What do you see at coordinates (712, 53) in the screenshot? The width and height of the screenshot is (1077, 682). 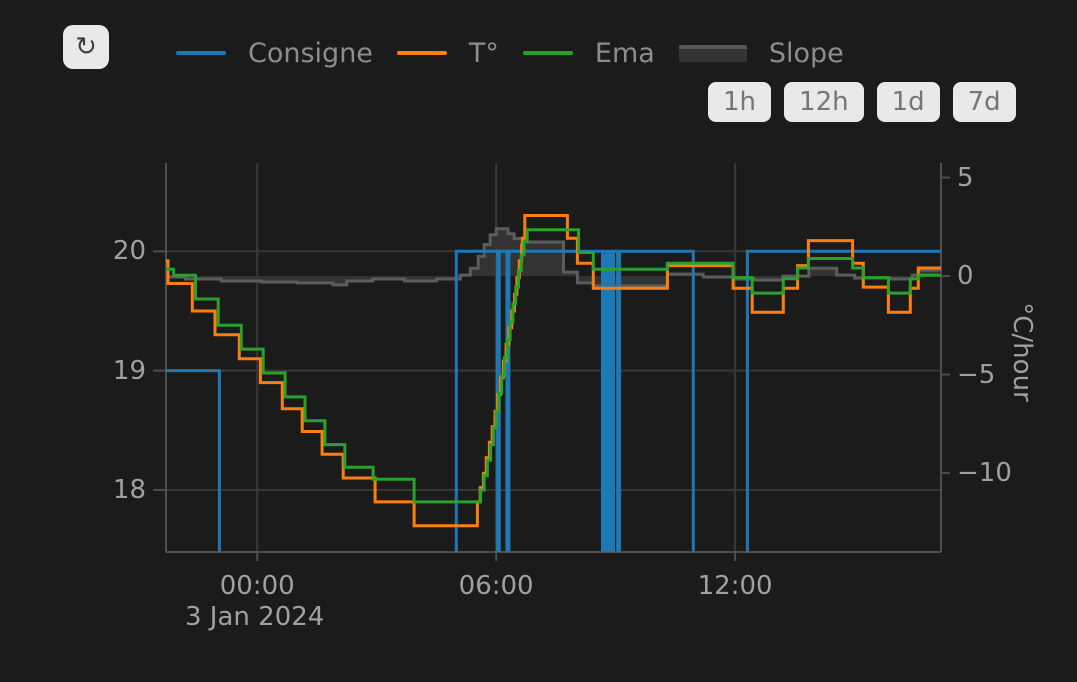 I see `legend-swatch-slope` at bounding box center [712, 53].